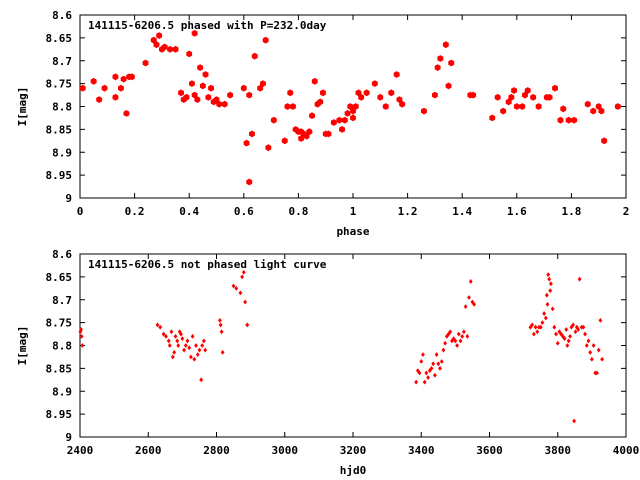 The height and width of the screenshot is (480, 640). I want to click on phased-y-tick-label: 8.7, so click(62, 61).